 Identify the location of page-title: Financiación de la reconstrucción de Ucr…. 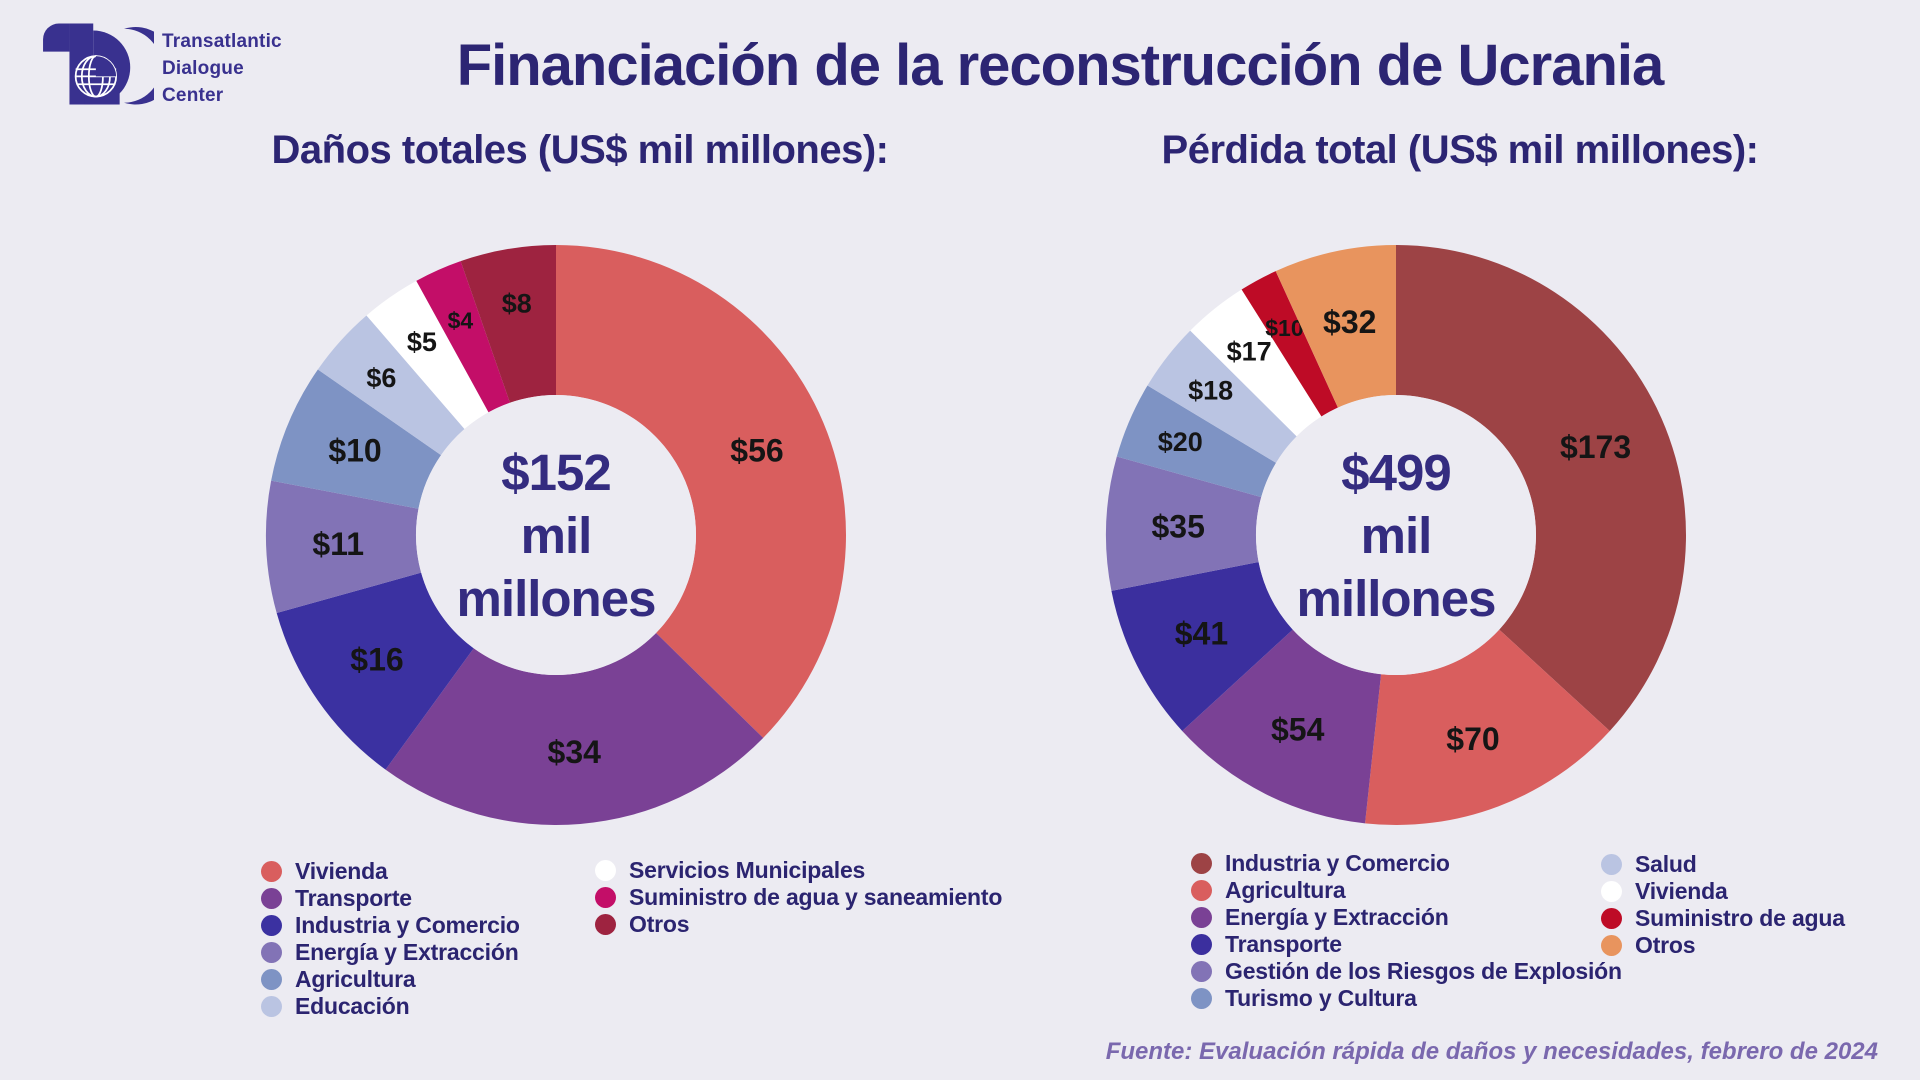
(1060, 65).